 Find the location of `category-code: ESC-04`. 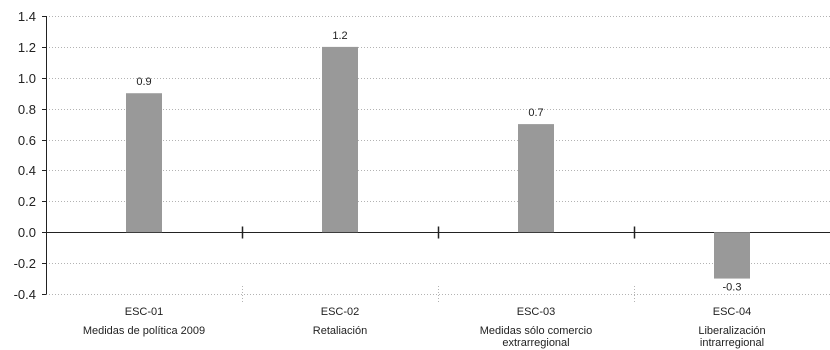

category-code: ESC-04 is located at coordinates (732, 312).